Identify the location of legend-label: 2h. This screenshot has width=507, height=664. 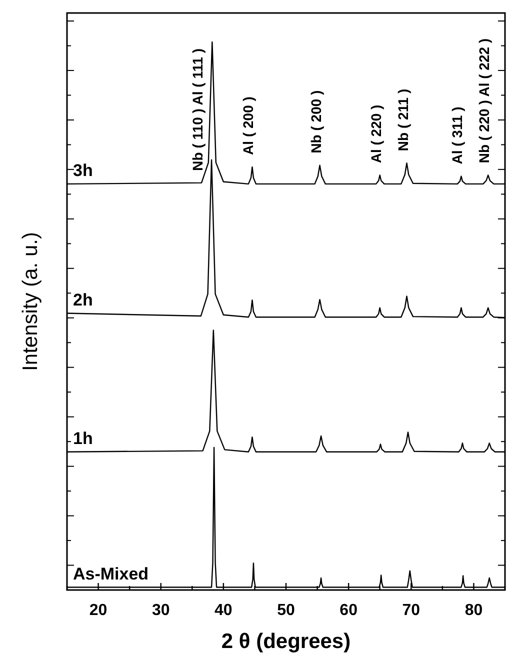
(83, 300).